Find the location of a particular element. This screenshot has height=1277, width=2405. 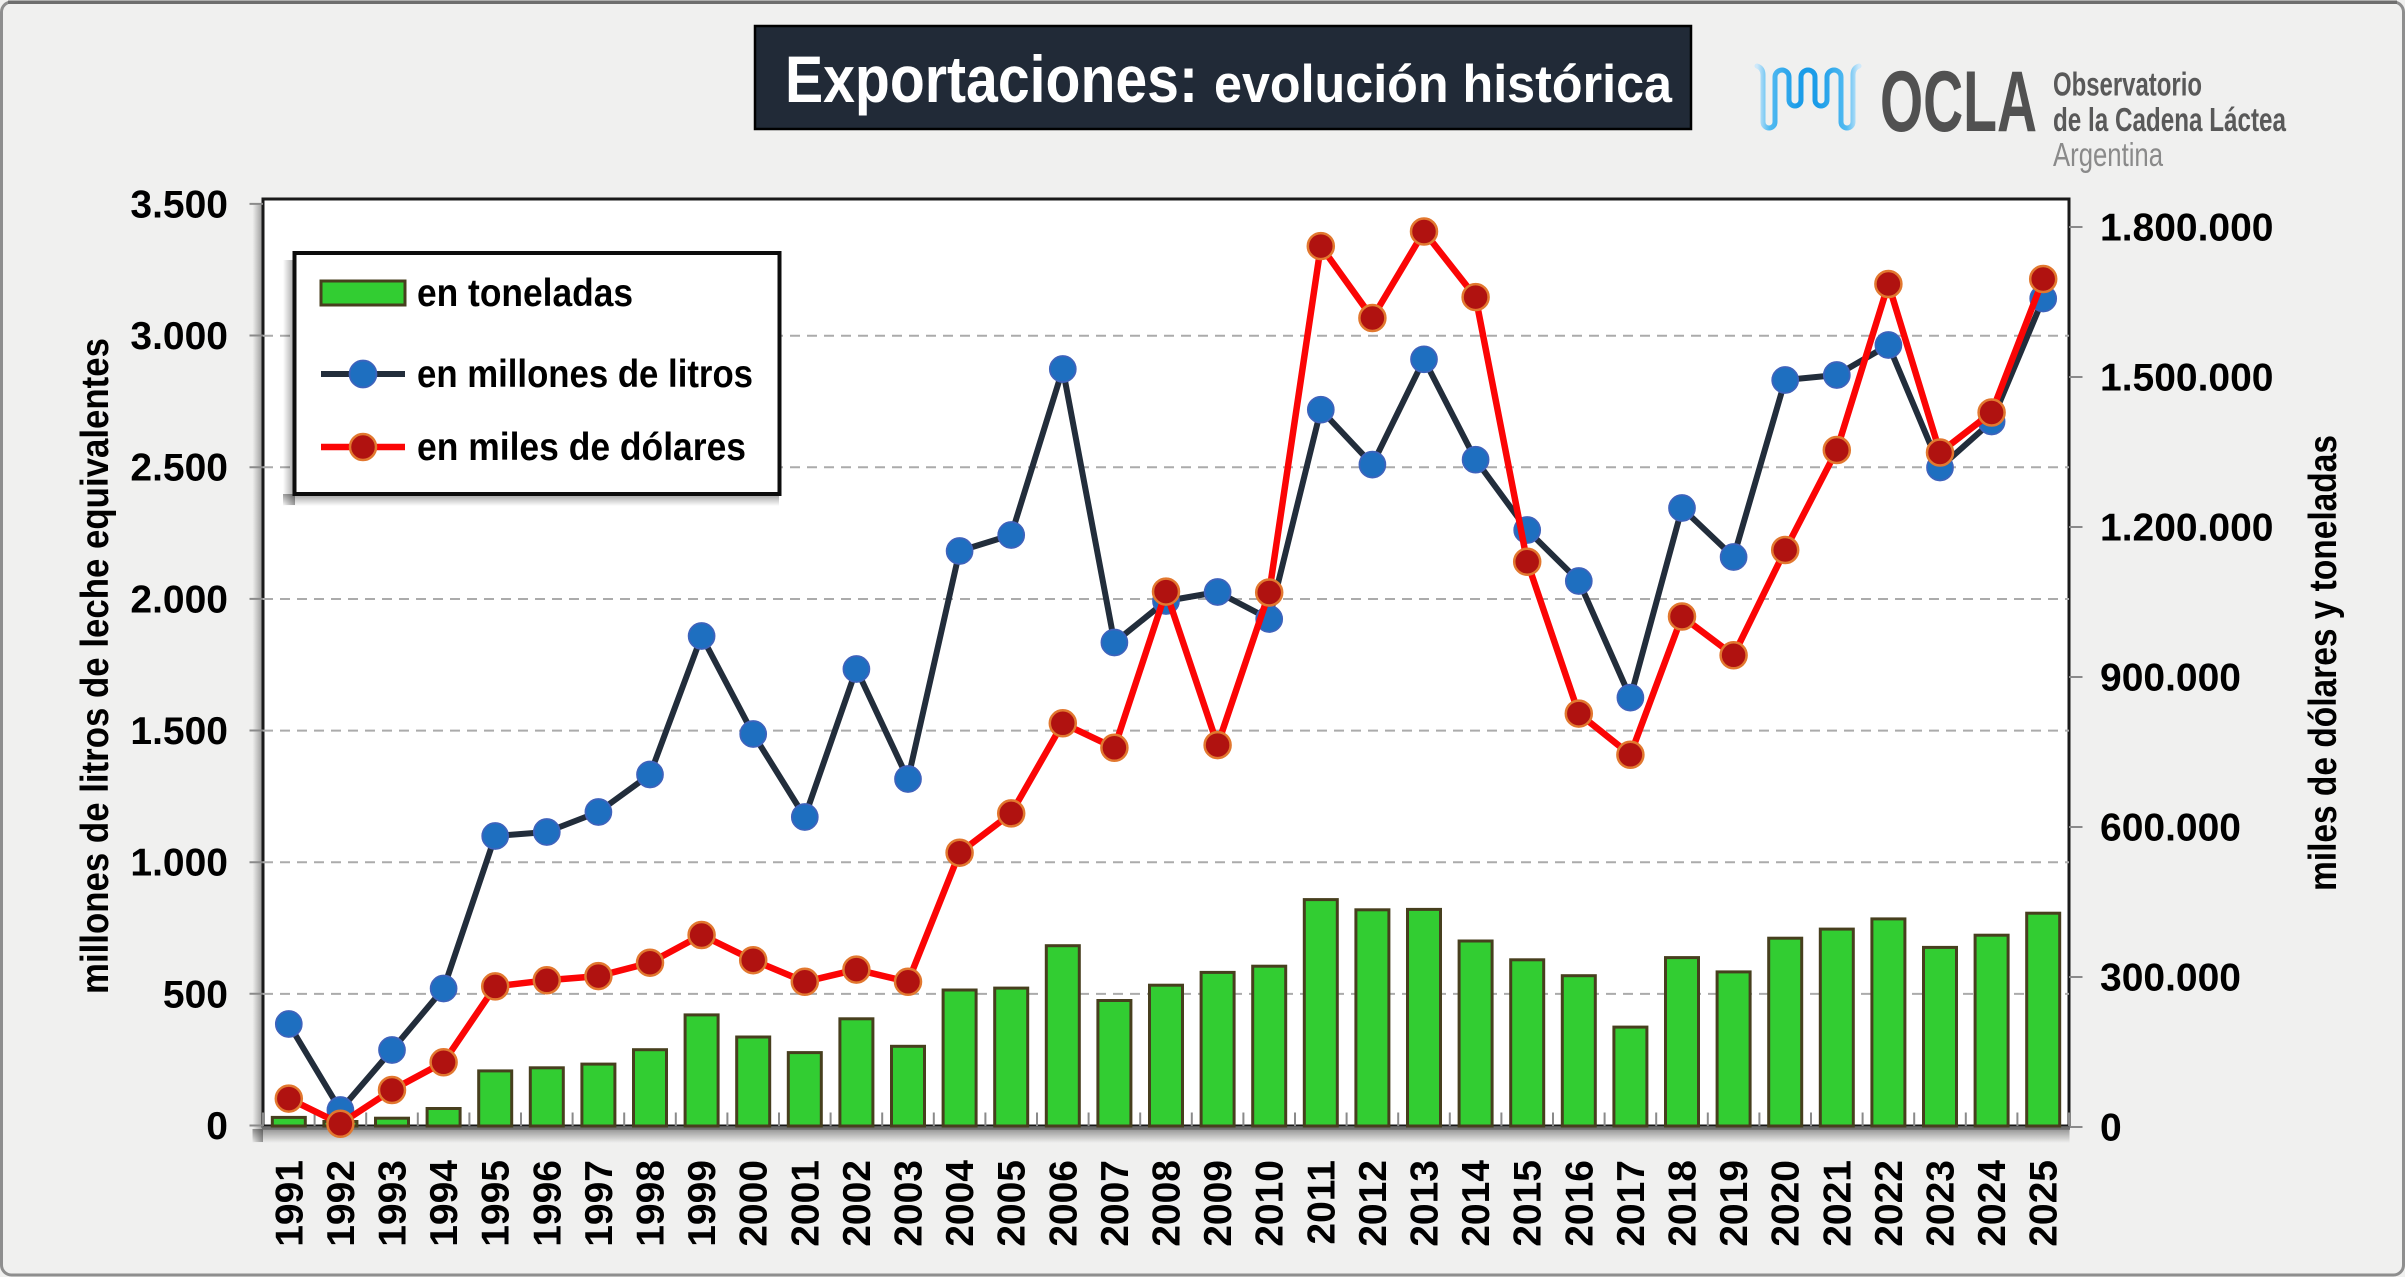

svg-text: 2008 is located at coordinates (1167, 1203).